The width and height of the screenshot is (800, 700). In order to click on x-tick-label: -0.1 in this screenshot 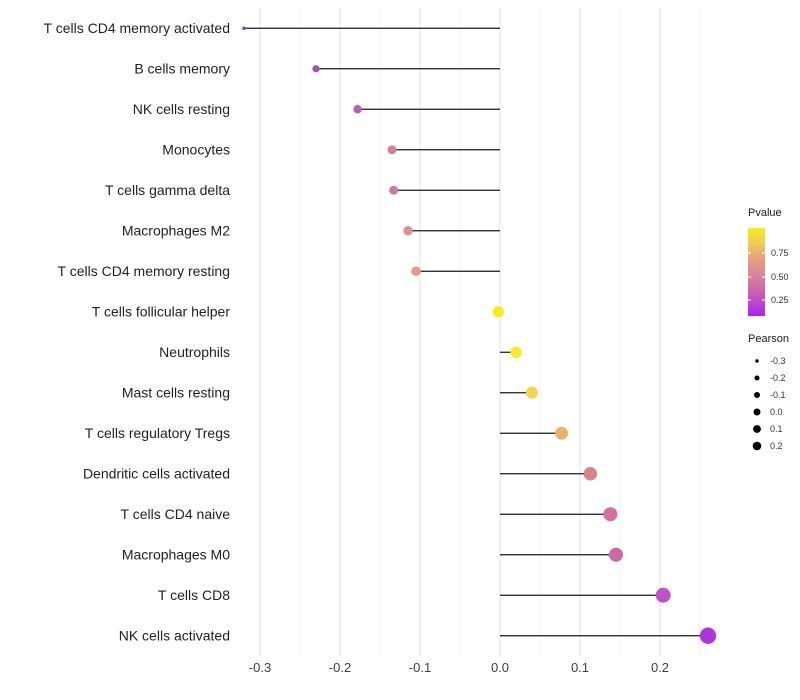, I will do `click(420, 667)`.